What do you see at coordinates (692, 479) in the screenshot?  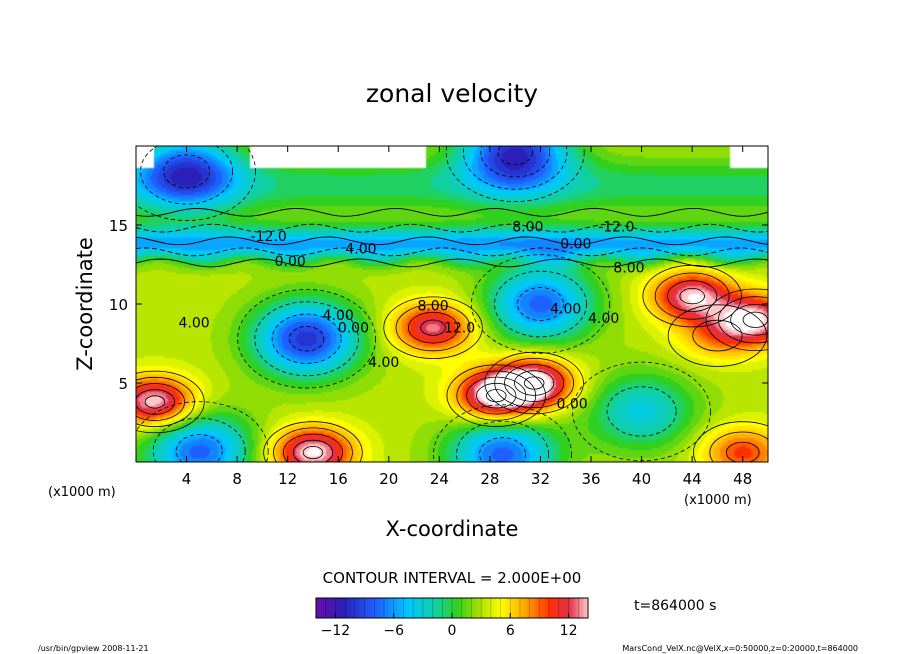 I see `x-tick-label: 44` at bounding box center [692, 479].